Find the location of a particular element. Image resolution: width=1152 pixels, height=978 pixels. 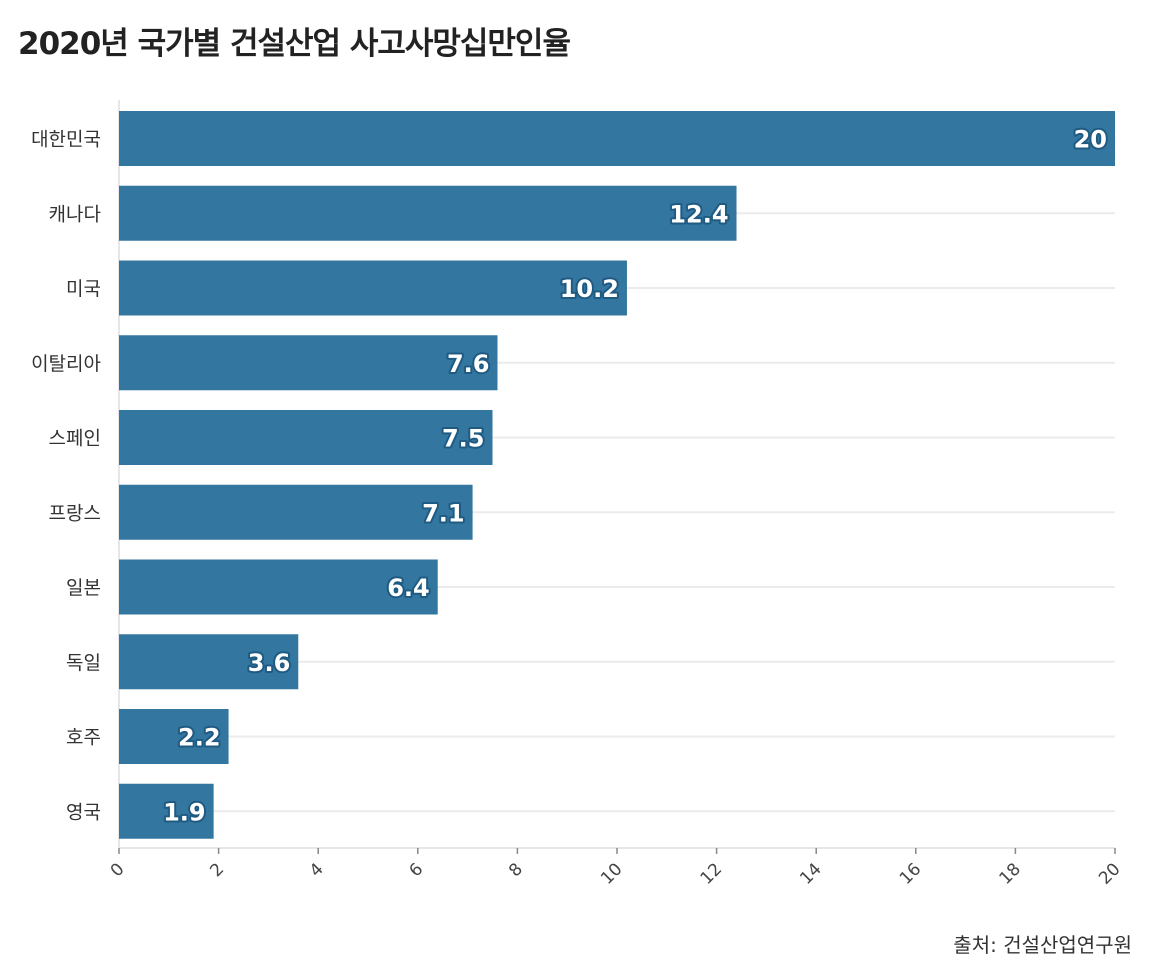

source-note: 출처: 건설산업연구원 is located at coordinates (1042, 945).